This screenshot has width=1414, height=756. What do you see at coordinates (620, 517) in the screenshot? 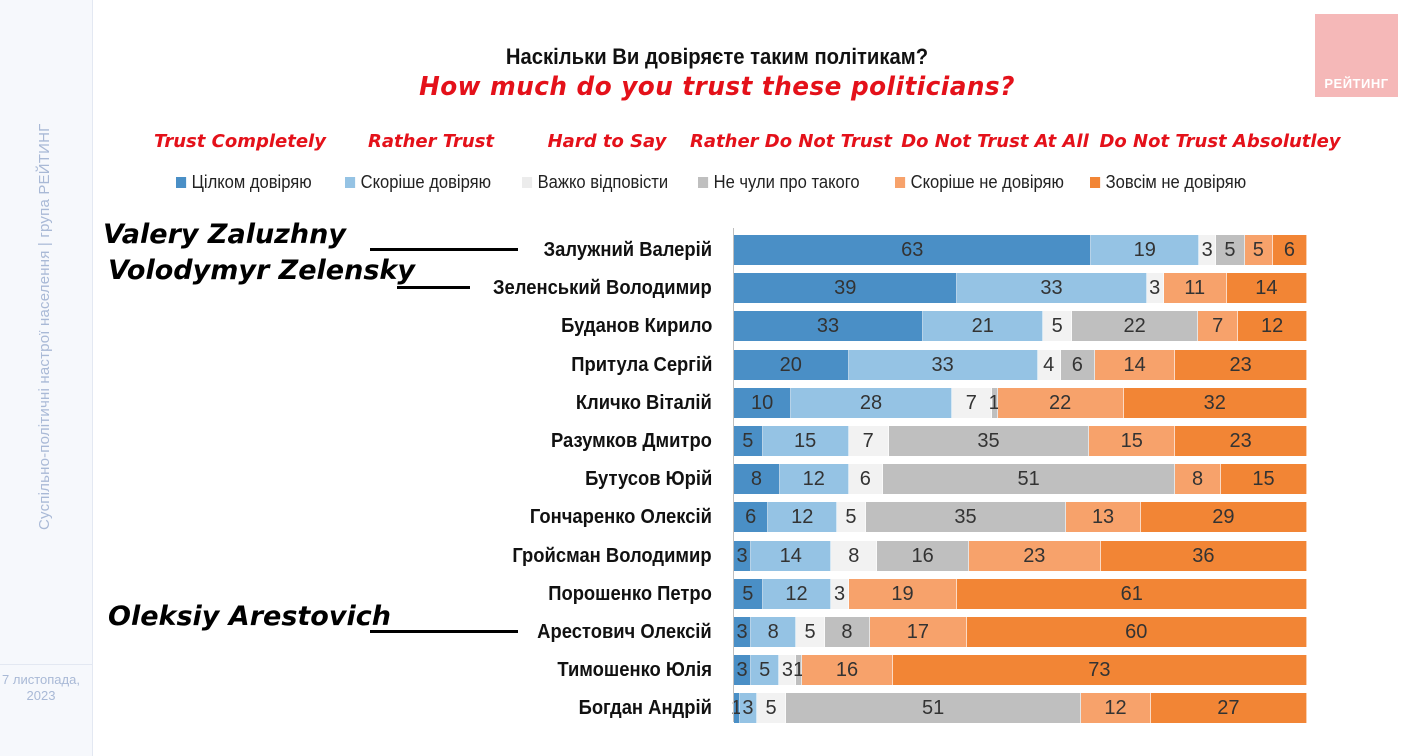
I see `category-label: Гончаренко Олексій` at bounding box center [620, 517].